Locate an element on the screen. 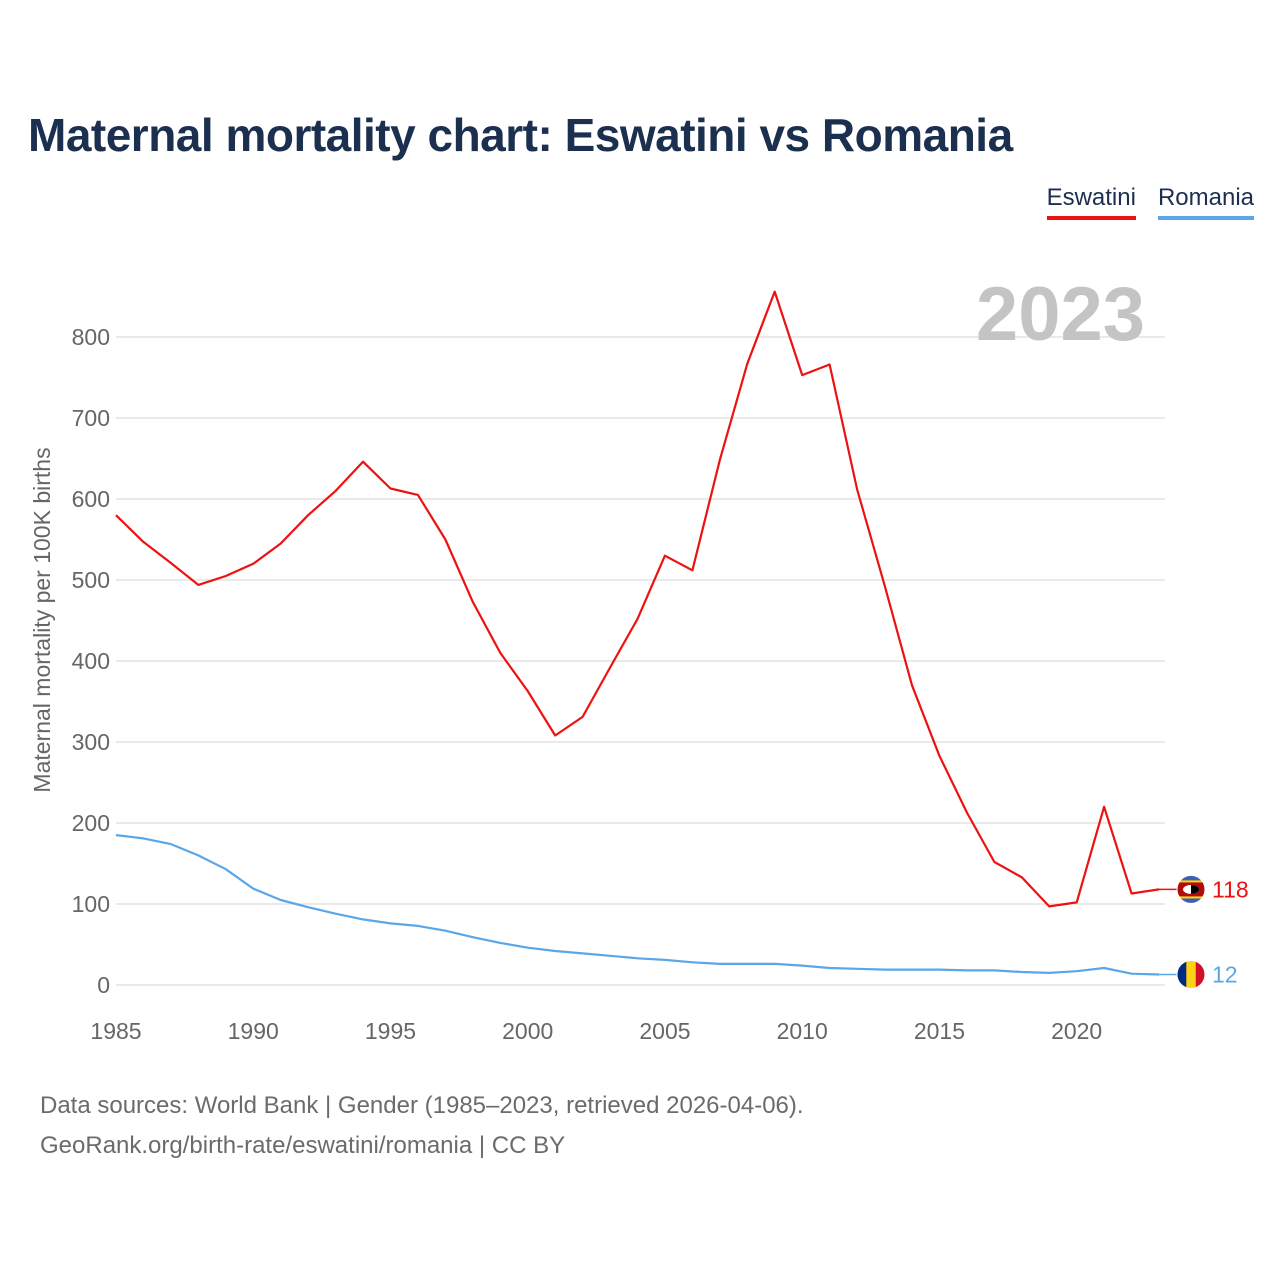 This screenshot has height=1280, width=1280. legend-item-eswatini: Eswatini is located at coordinates (1091, 202).